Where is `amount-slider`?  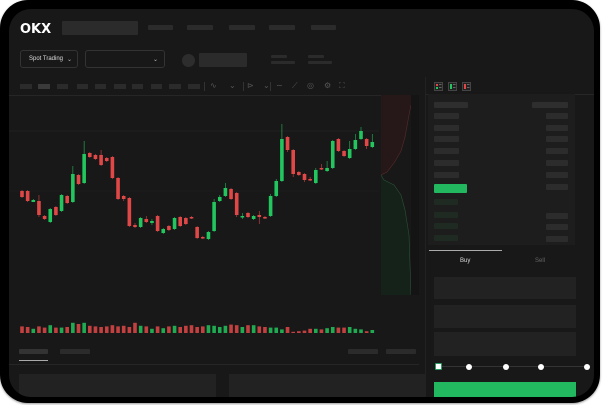 amount-slider is located at coordinates (514, 366).